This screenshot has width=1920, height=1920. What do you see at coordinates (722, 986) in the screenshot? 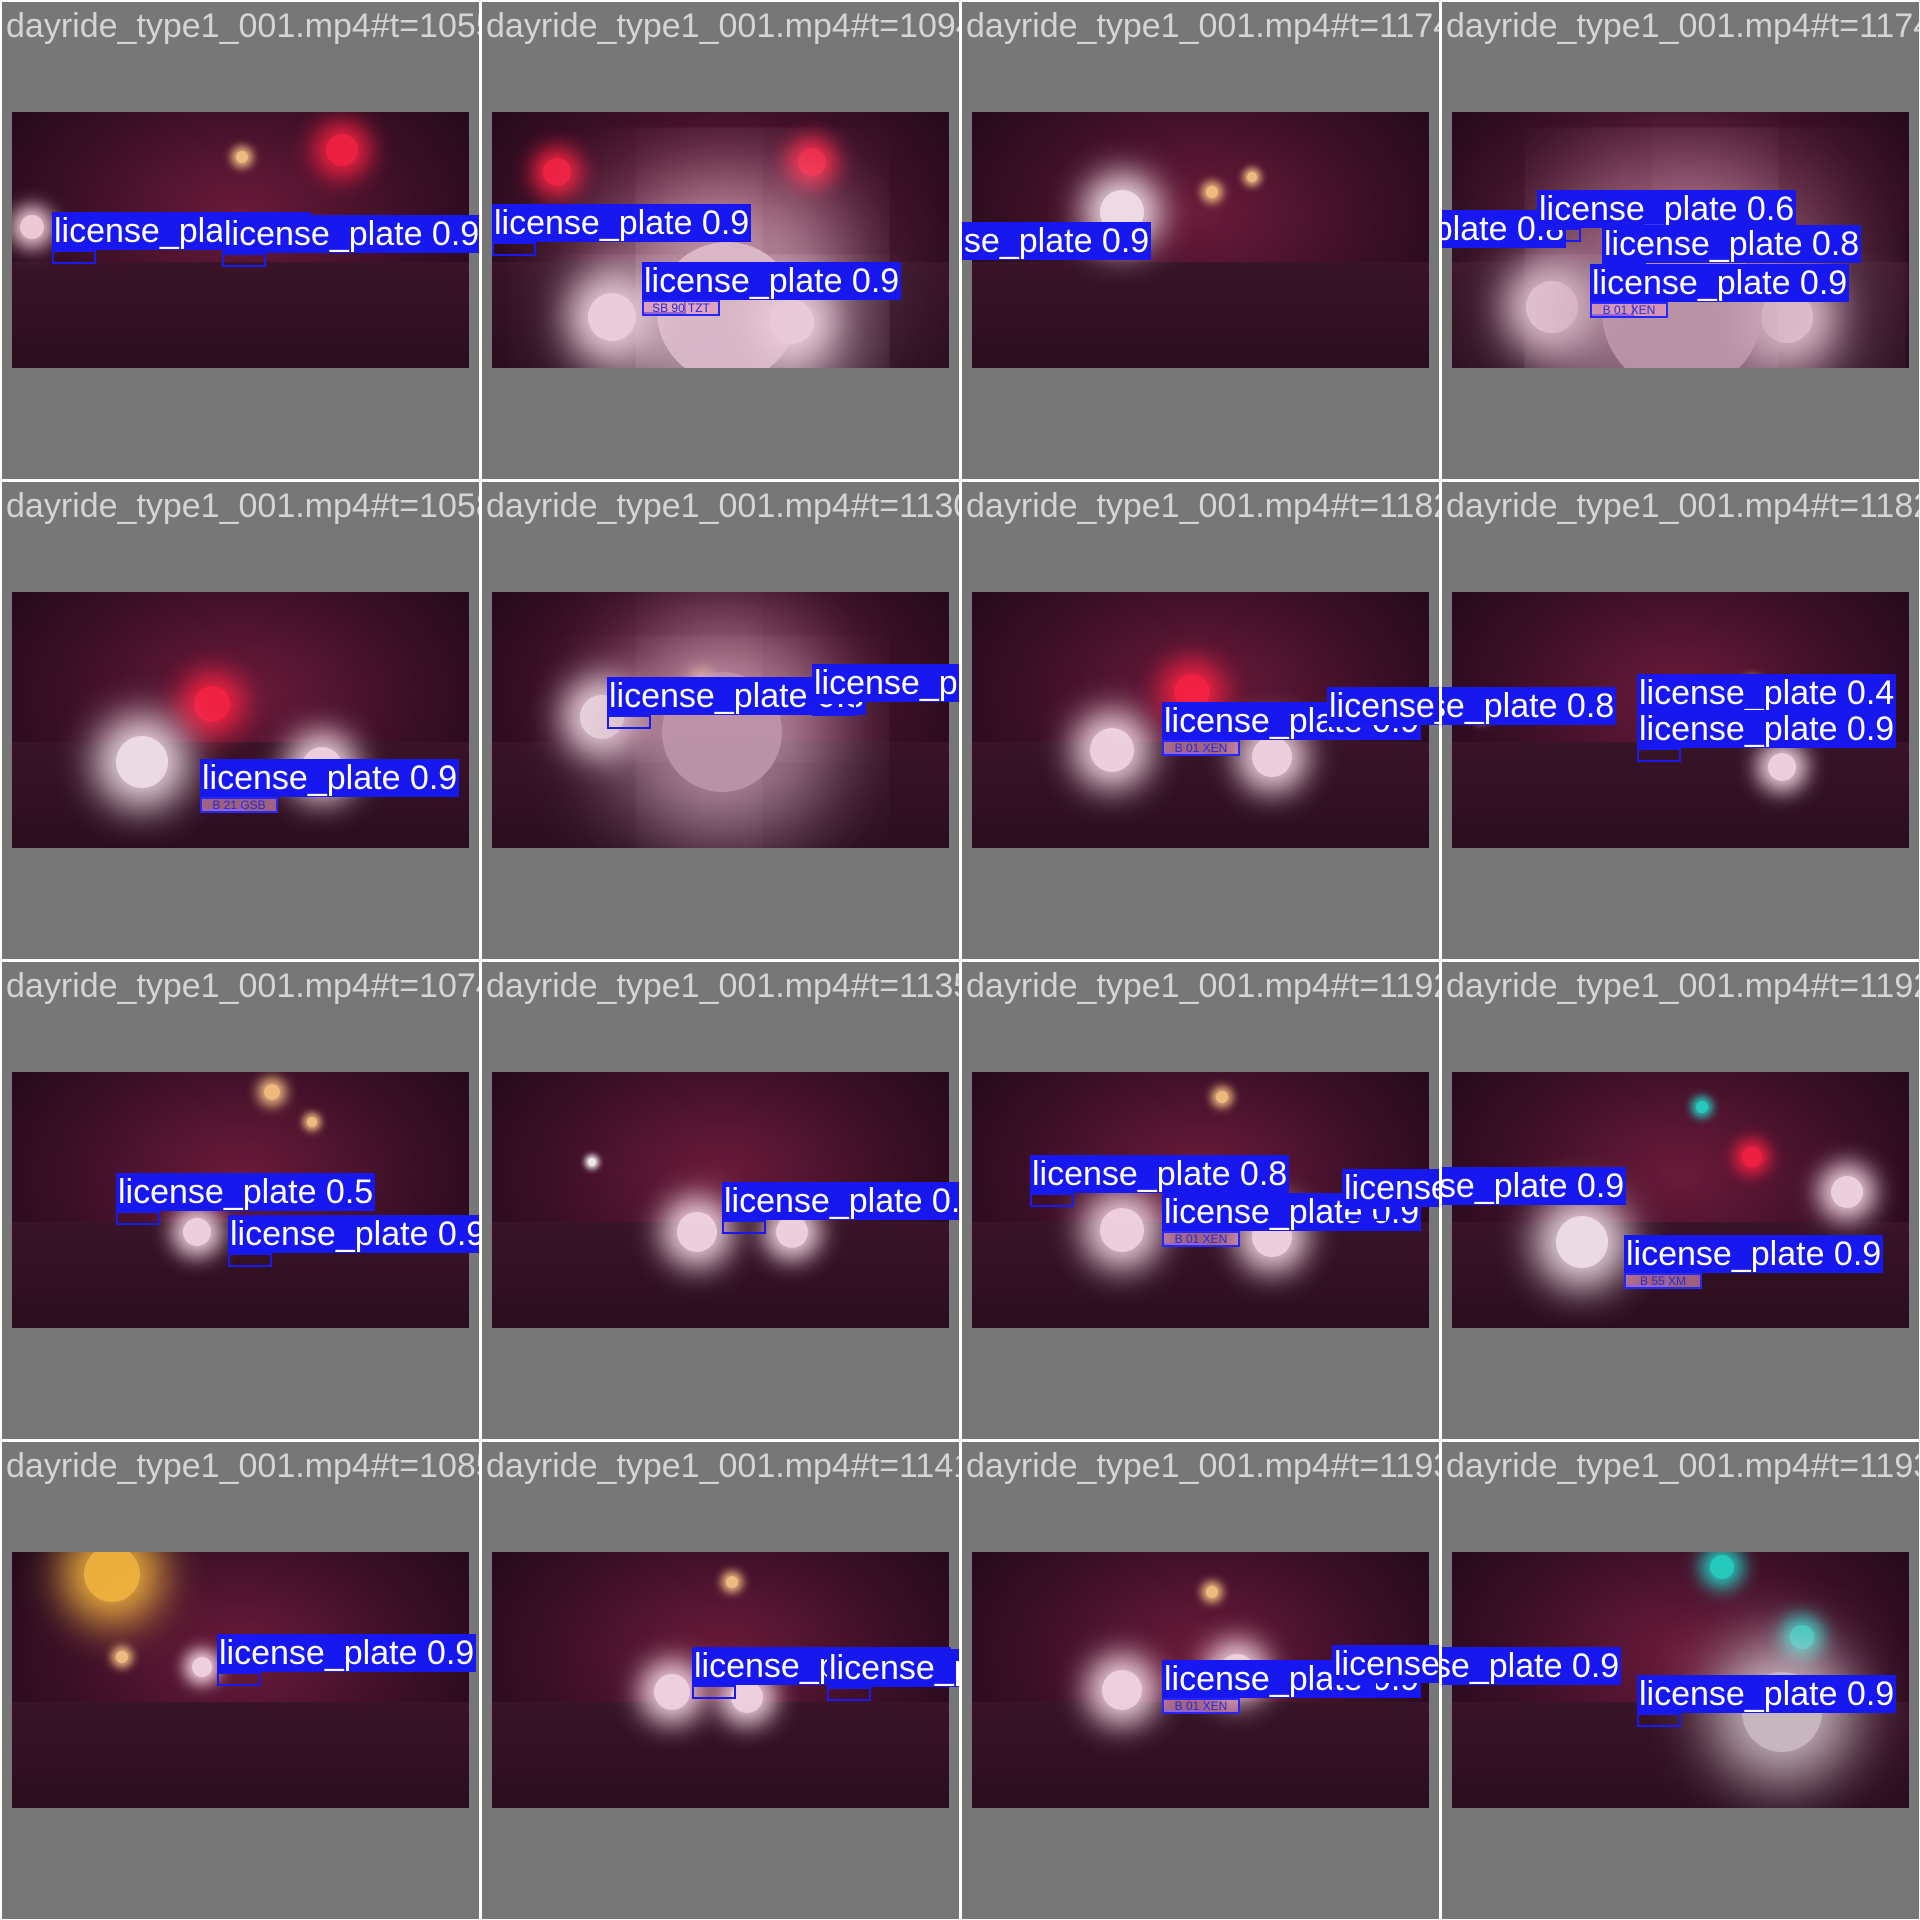
I see `tile-filename: dayride_type1_001.mp4#t=1135.jpg` at bounding box center [722, 986].